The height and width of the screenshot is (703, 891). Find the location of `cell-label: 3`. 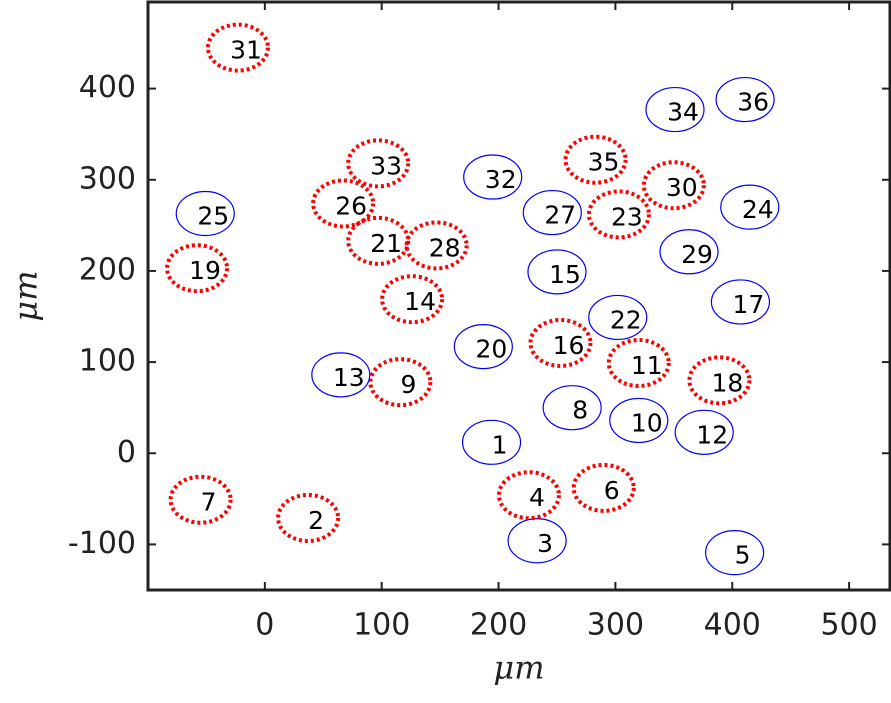

cell-label: 3 is located at coordinates (545, 543).